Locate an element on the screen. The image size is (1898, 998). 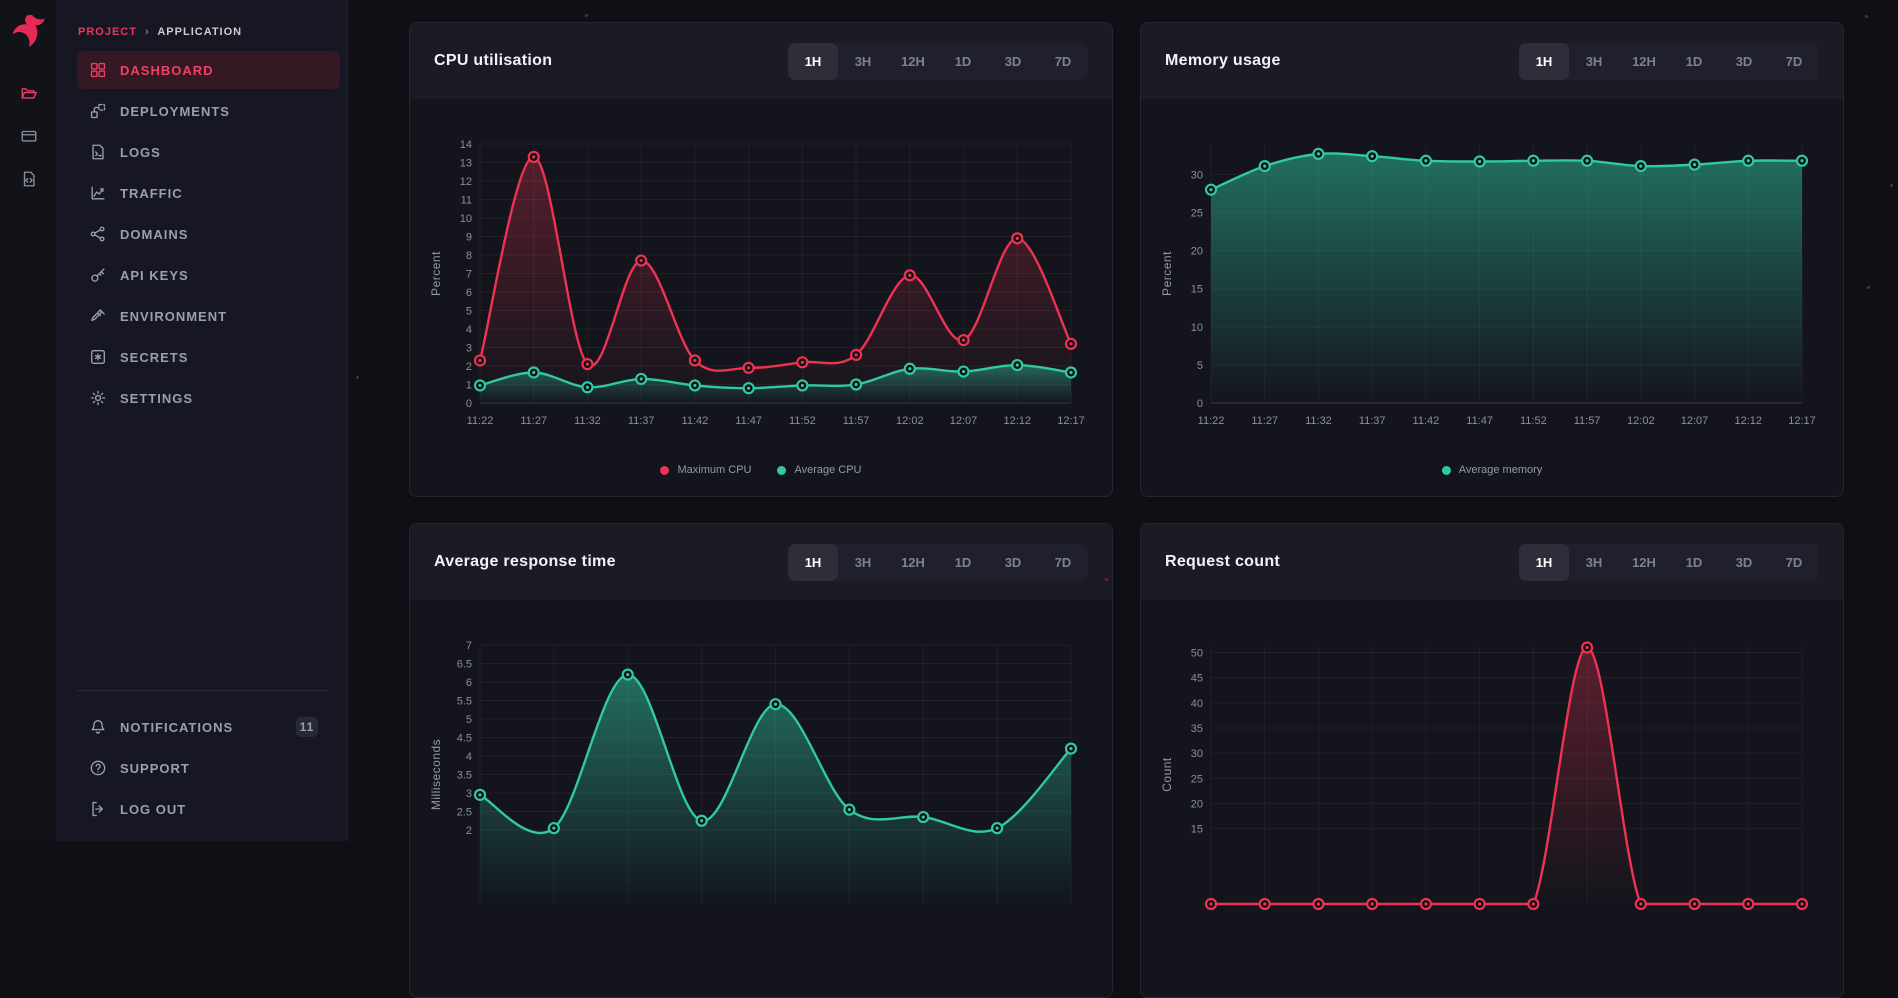
svg-text: 12:12 is located at coordinates (1749, 421).